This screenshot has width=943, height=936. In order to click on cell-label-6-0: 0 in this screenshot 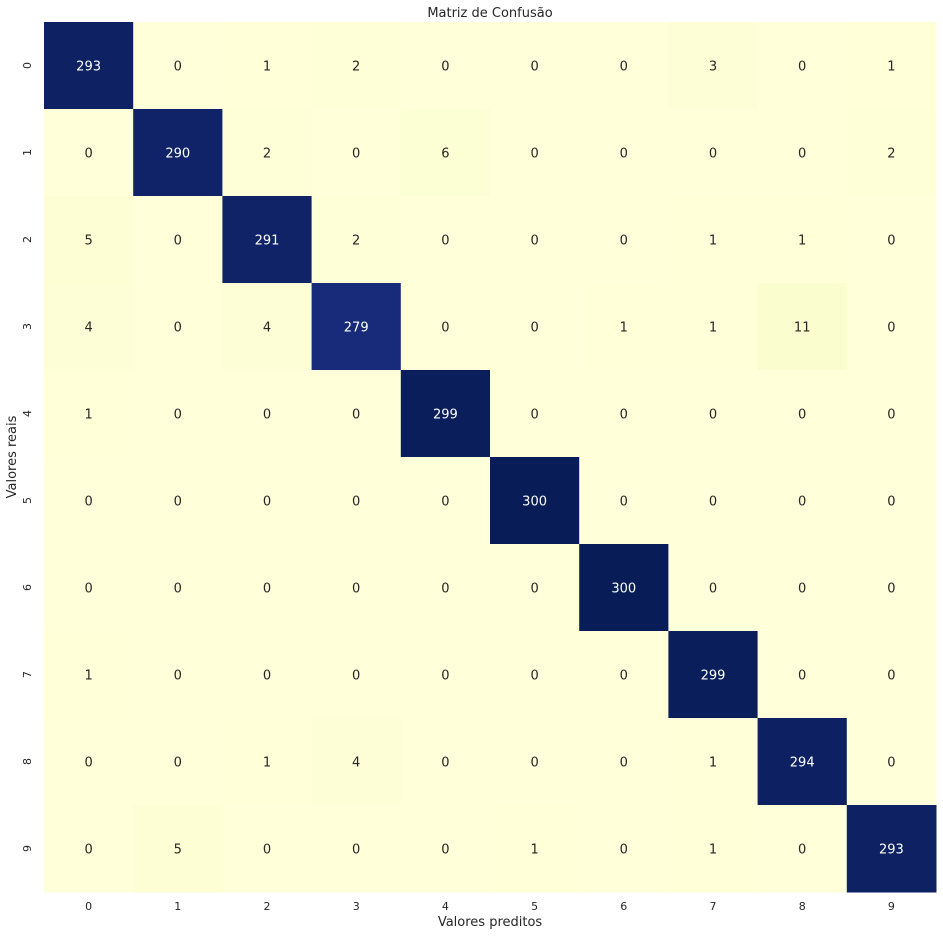, I will do `click(88, 589)`.